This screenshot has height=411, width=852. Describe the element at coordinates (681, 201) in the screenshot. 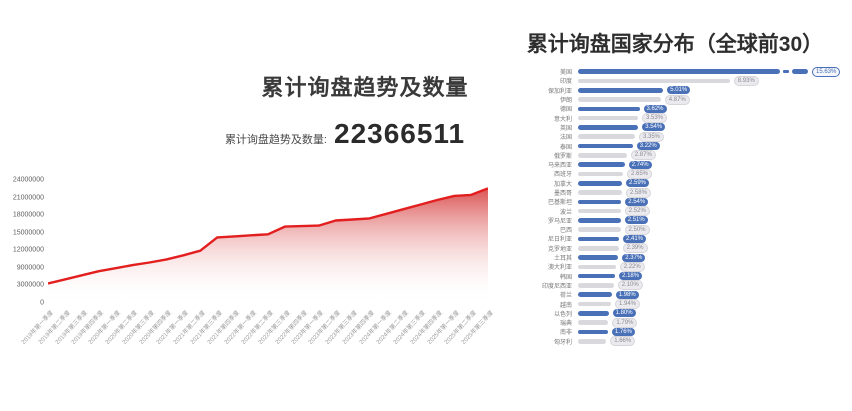

I see `country-row: 巴基斯坦 2.54%` at that location.